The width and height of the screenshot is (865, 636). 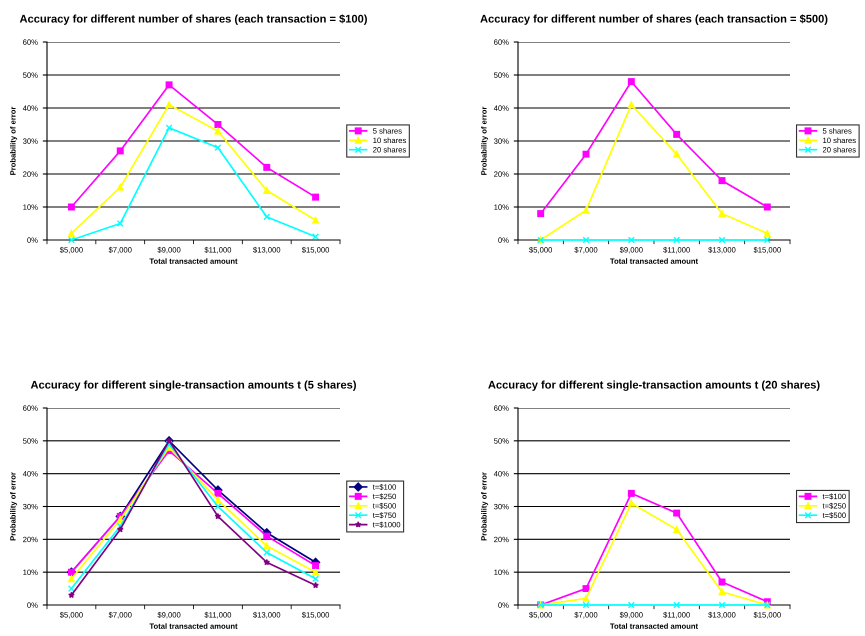 I want to click on chart-title: Accuracy for different single-transaction amounts t (20 shares), so click(x=654, y=385).